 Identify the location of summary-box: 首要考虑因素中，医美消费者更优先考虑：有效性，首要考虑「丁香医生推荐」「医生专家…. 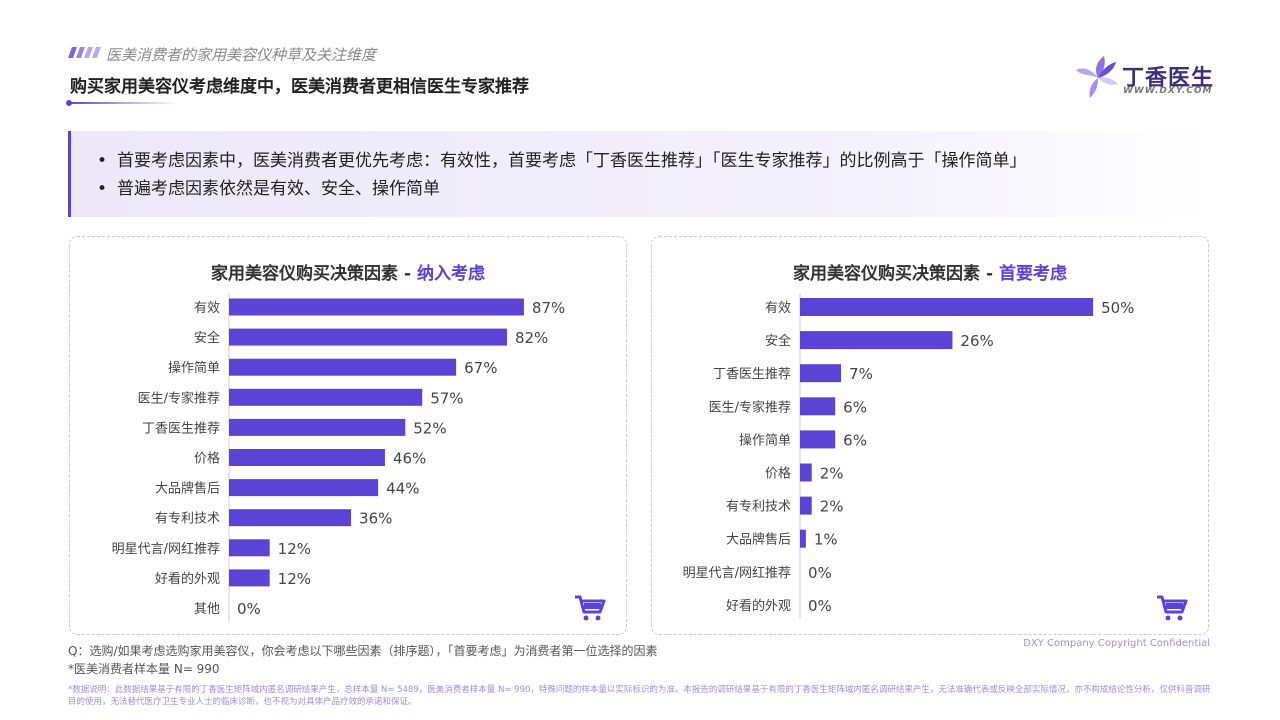
(639, 174).